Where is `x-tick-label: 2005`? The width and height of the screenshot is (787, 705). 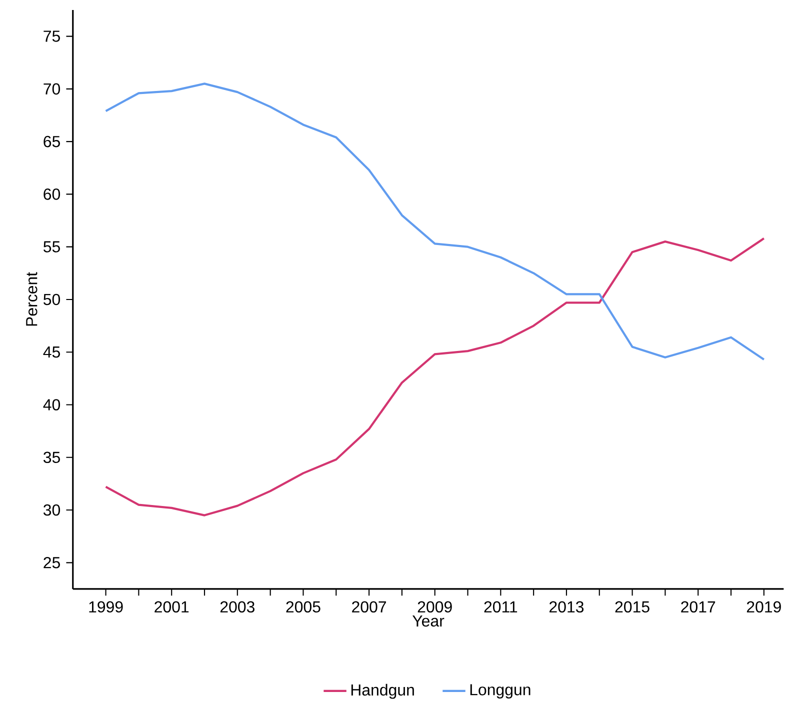 x-tick-label: 2005 is located at coordinates (303, 607).